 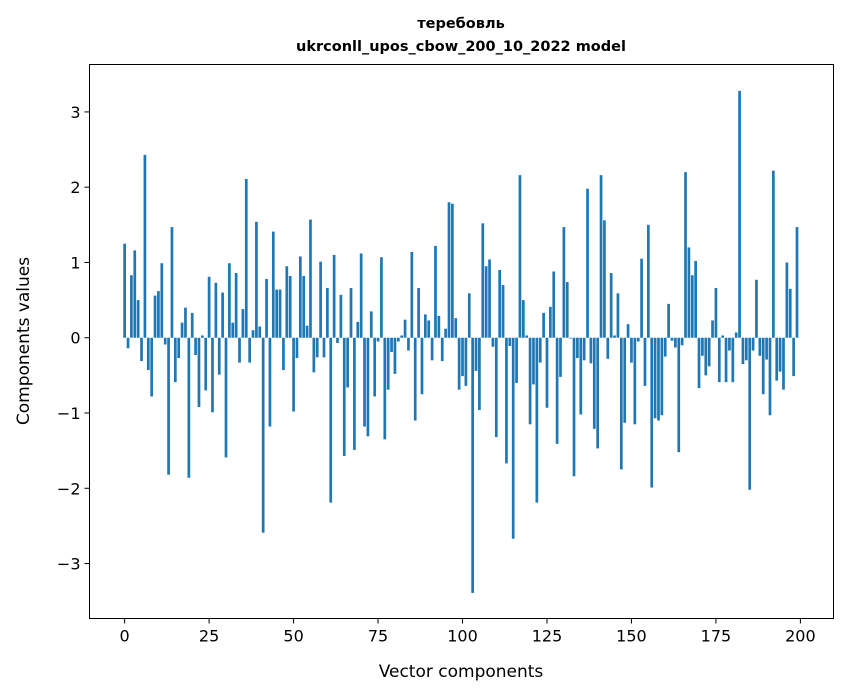 What do you see at coordinates (378, 636) in the screenshot?
I see `x-tick-label: 75` at bounding box center [378, 636].